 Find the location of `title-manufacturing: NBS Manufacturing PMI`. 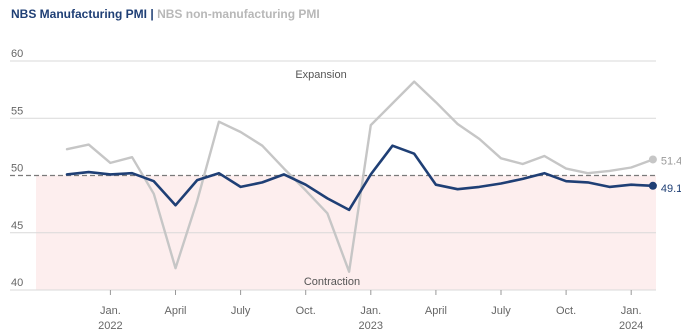

title-manufacturing: NBS Manufacturing PMI is located at coordinates (79, 14).